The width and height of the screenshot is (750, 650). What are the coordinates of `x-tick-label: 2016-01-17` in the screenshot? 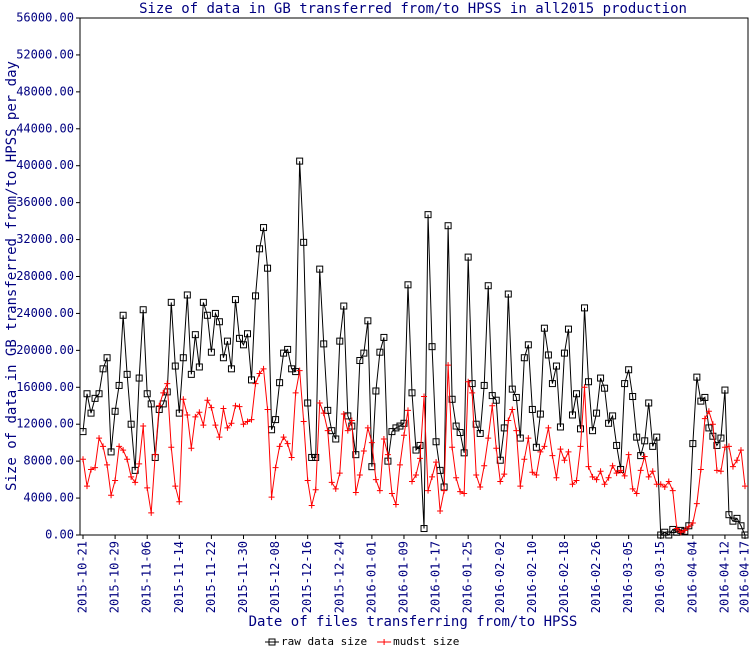 It's located at (436, 577).